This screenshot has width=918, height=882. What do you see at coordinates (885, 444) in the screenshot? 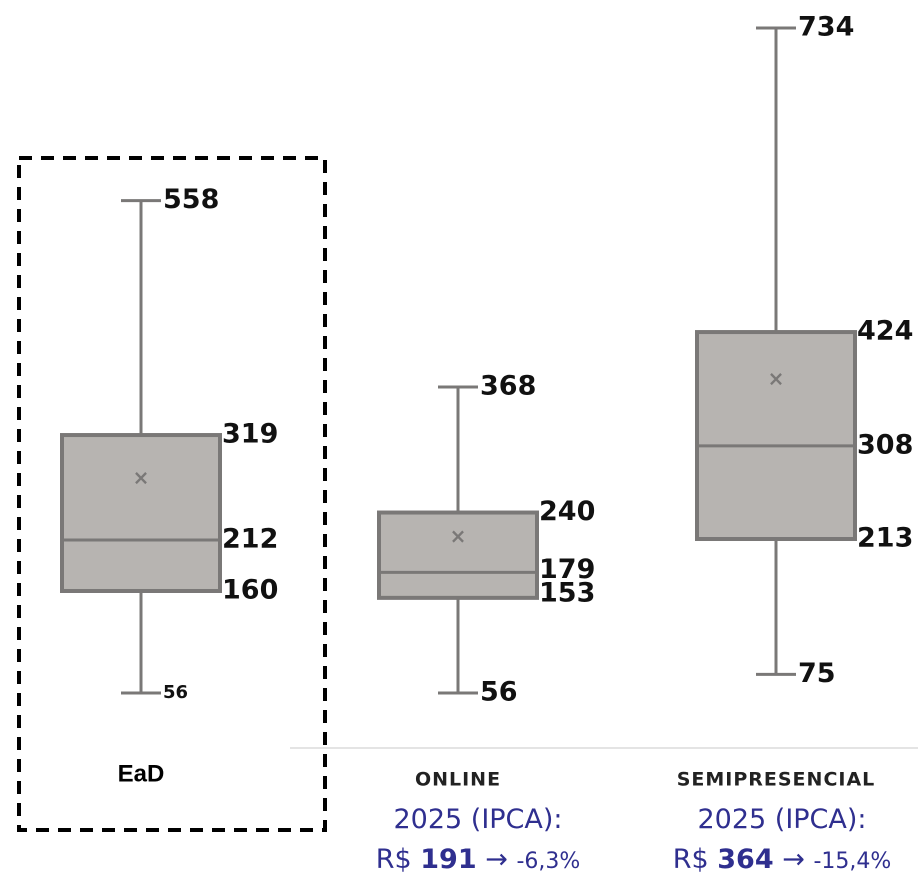
I see `label-median-semipresencial: 308` at bounding box center [885, 444].